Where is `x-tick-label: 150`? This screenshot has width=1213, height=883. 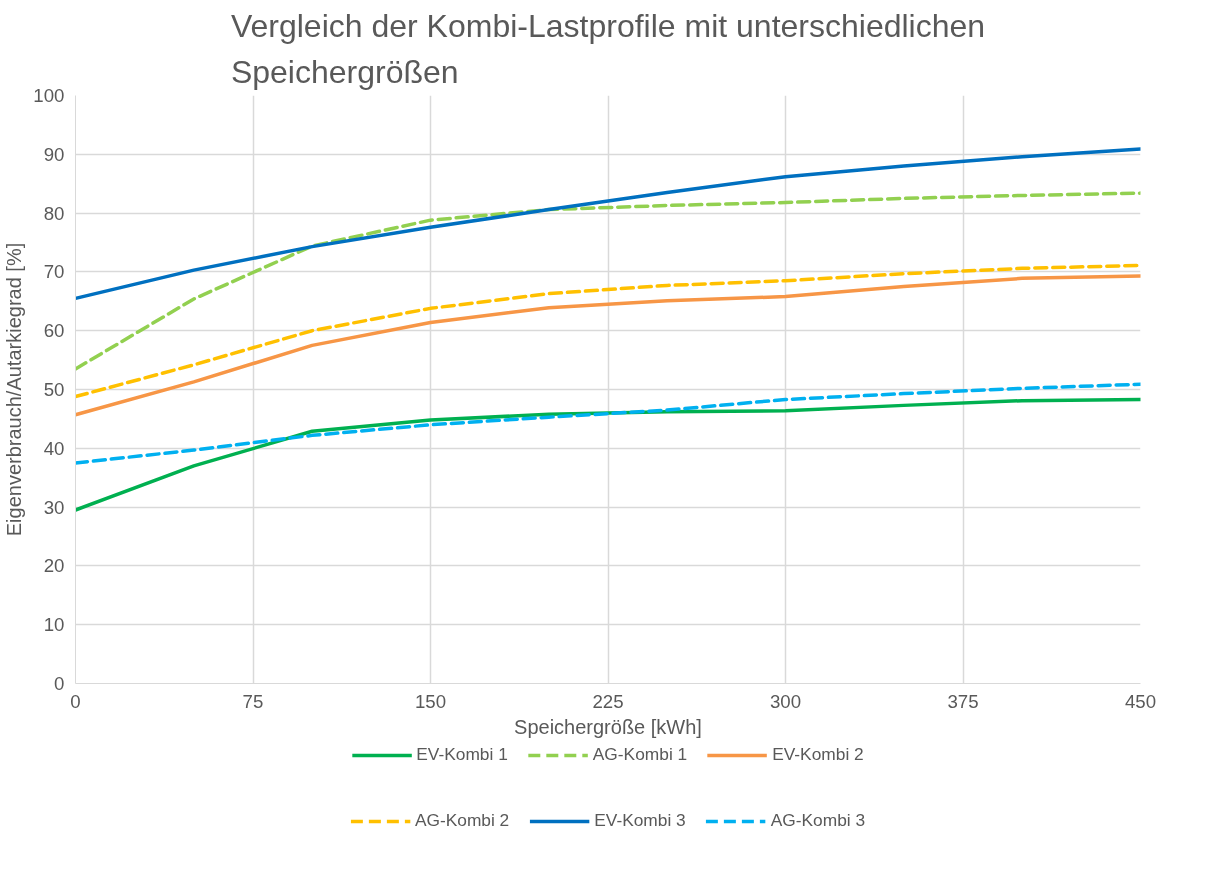
x-tick-label: 150 is located at coordinates (430, 701).